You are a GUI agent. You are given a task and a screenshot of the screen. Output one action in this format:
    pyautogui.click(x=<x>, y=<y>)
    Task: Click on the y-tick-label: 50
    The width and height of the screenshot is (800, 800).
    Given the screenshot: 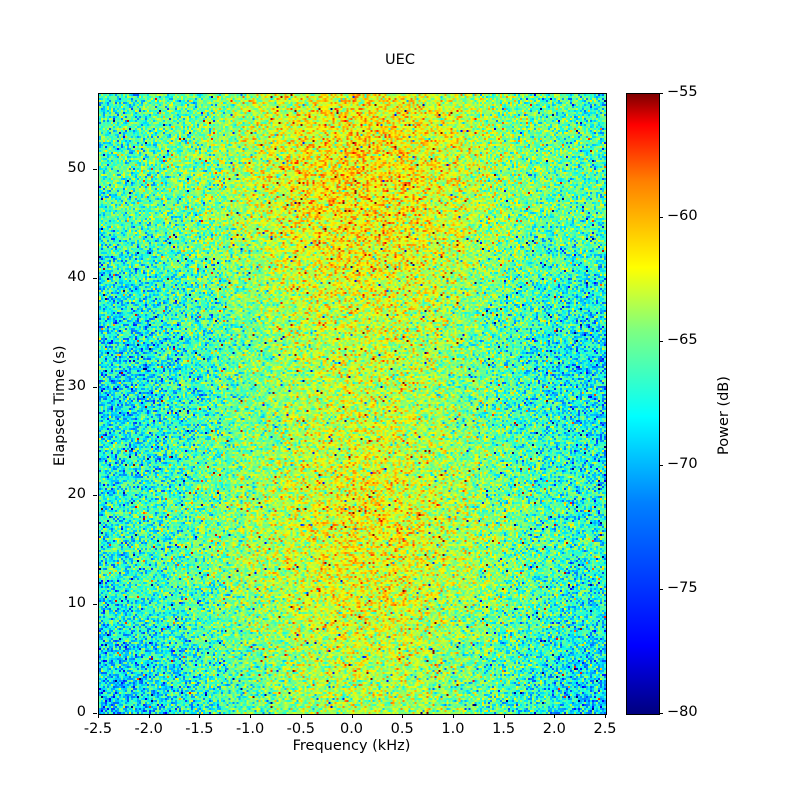 What is the action you would take?
    pyautogui.click(x=76, y=168)
    